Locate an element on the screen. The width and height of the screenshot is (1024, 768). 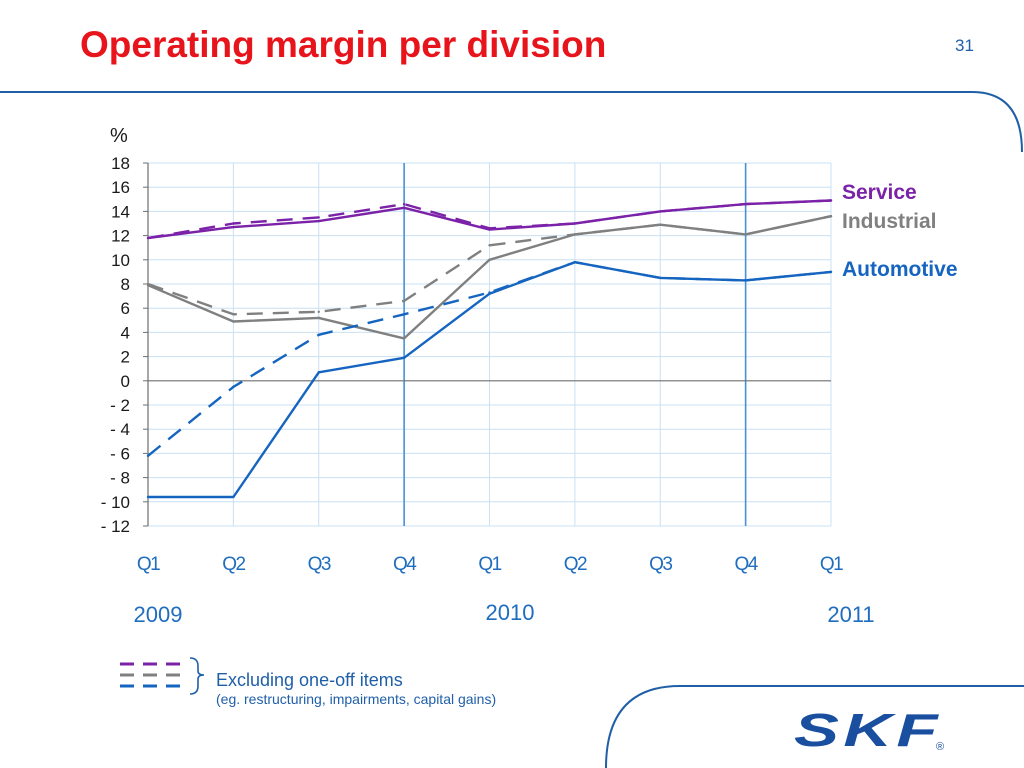
chart-legend: Service Industrial Automotive is located at coordinates (900, 231).